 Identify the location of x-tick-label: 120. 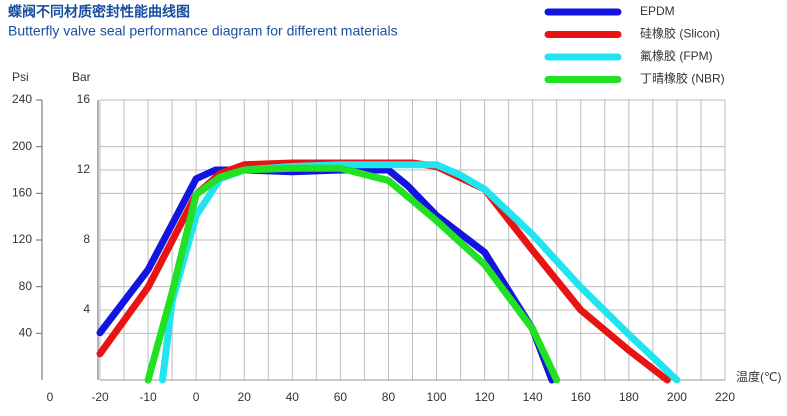
(485, 397).